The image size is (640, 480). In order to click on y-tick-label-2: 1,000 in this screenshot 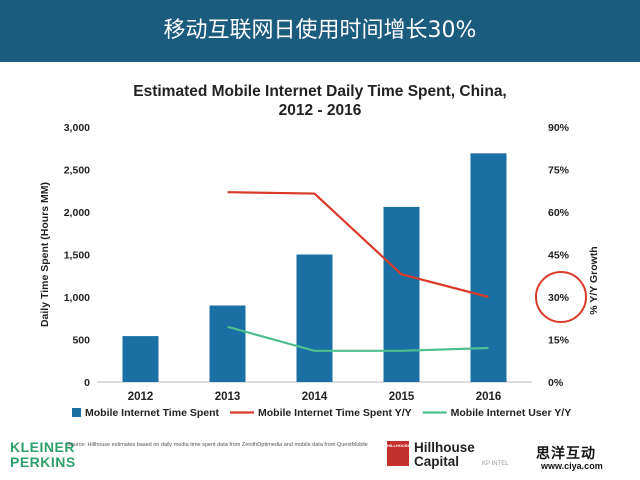, I will do `click(77, 298)`.